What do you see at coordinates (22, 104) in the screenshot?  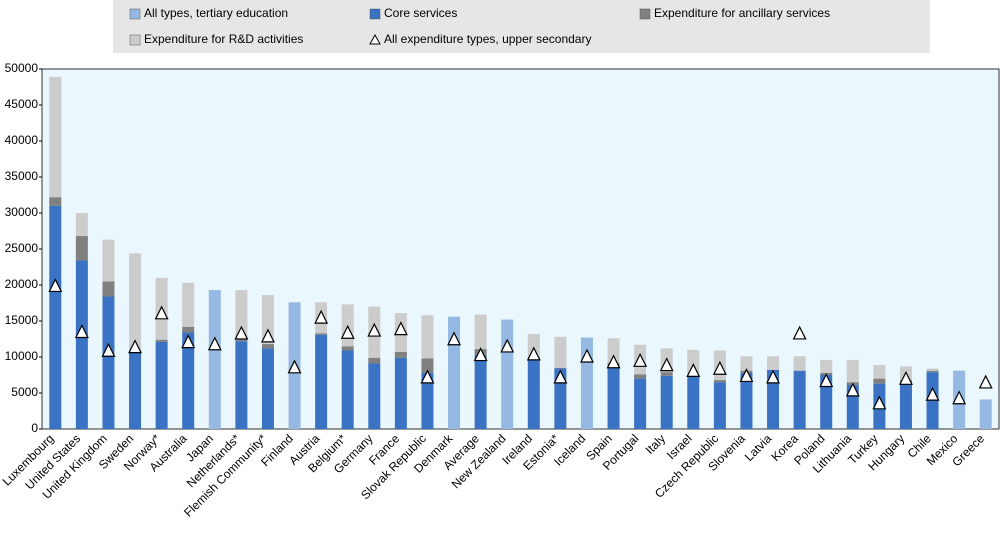 I see `y-tick-label: 45000` at bounding box center [22, 104].